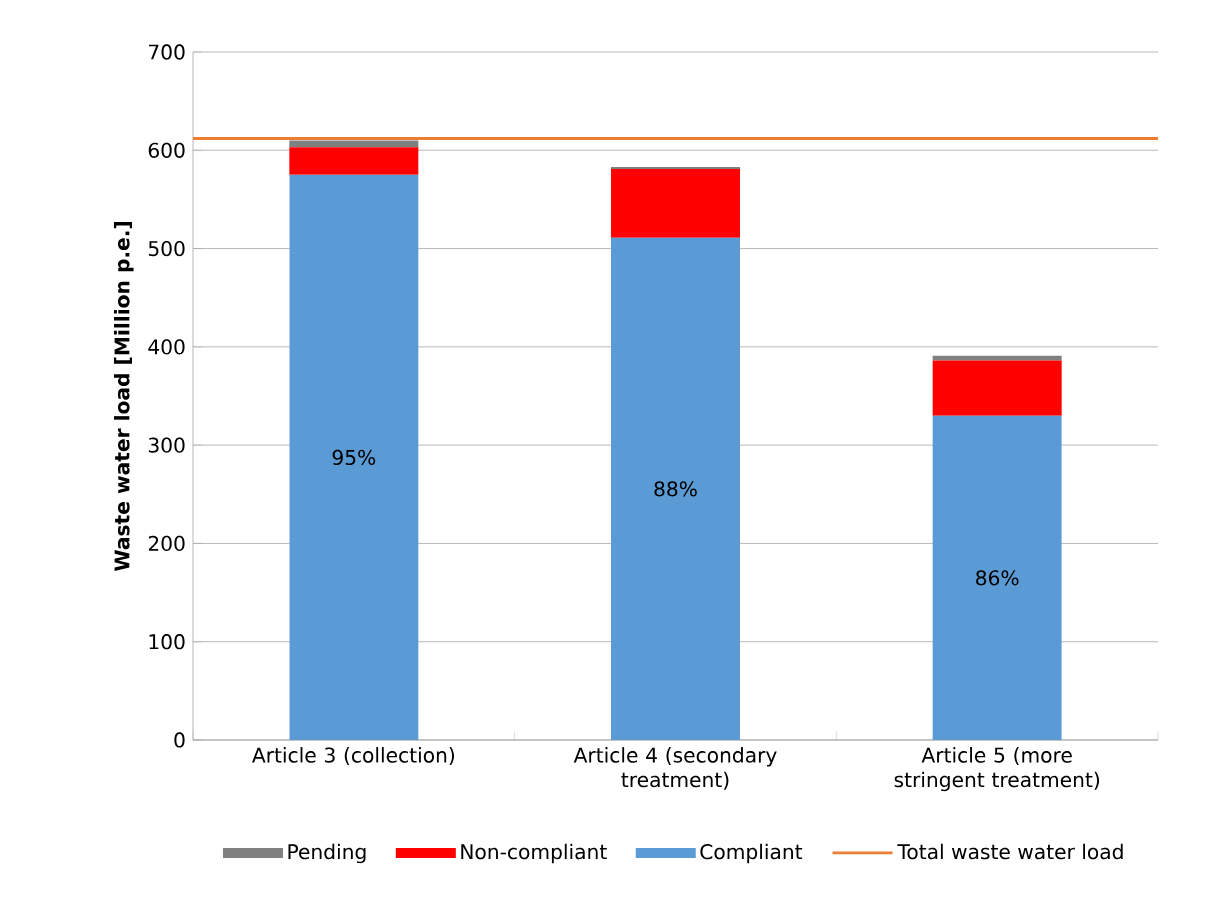 The height and width of the screenshot is (899, 1206). Describe the element at coordinates (123, 397) in the screenshot. I see `y-axis-title: Waste water load [Million p.e.]` at that location.